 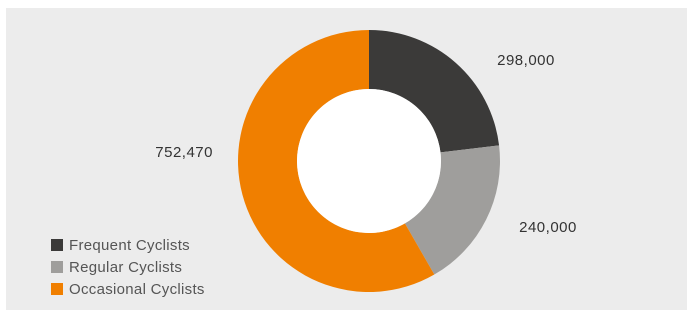 I want to click on legend-item-occasional: Occasional Cyclists, so click(x=128, y=289).